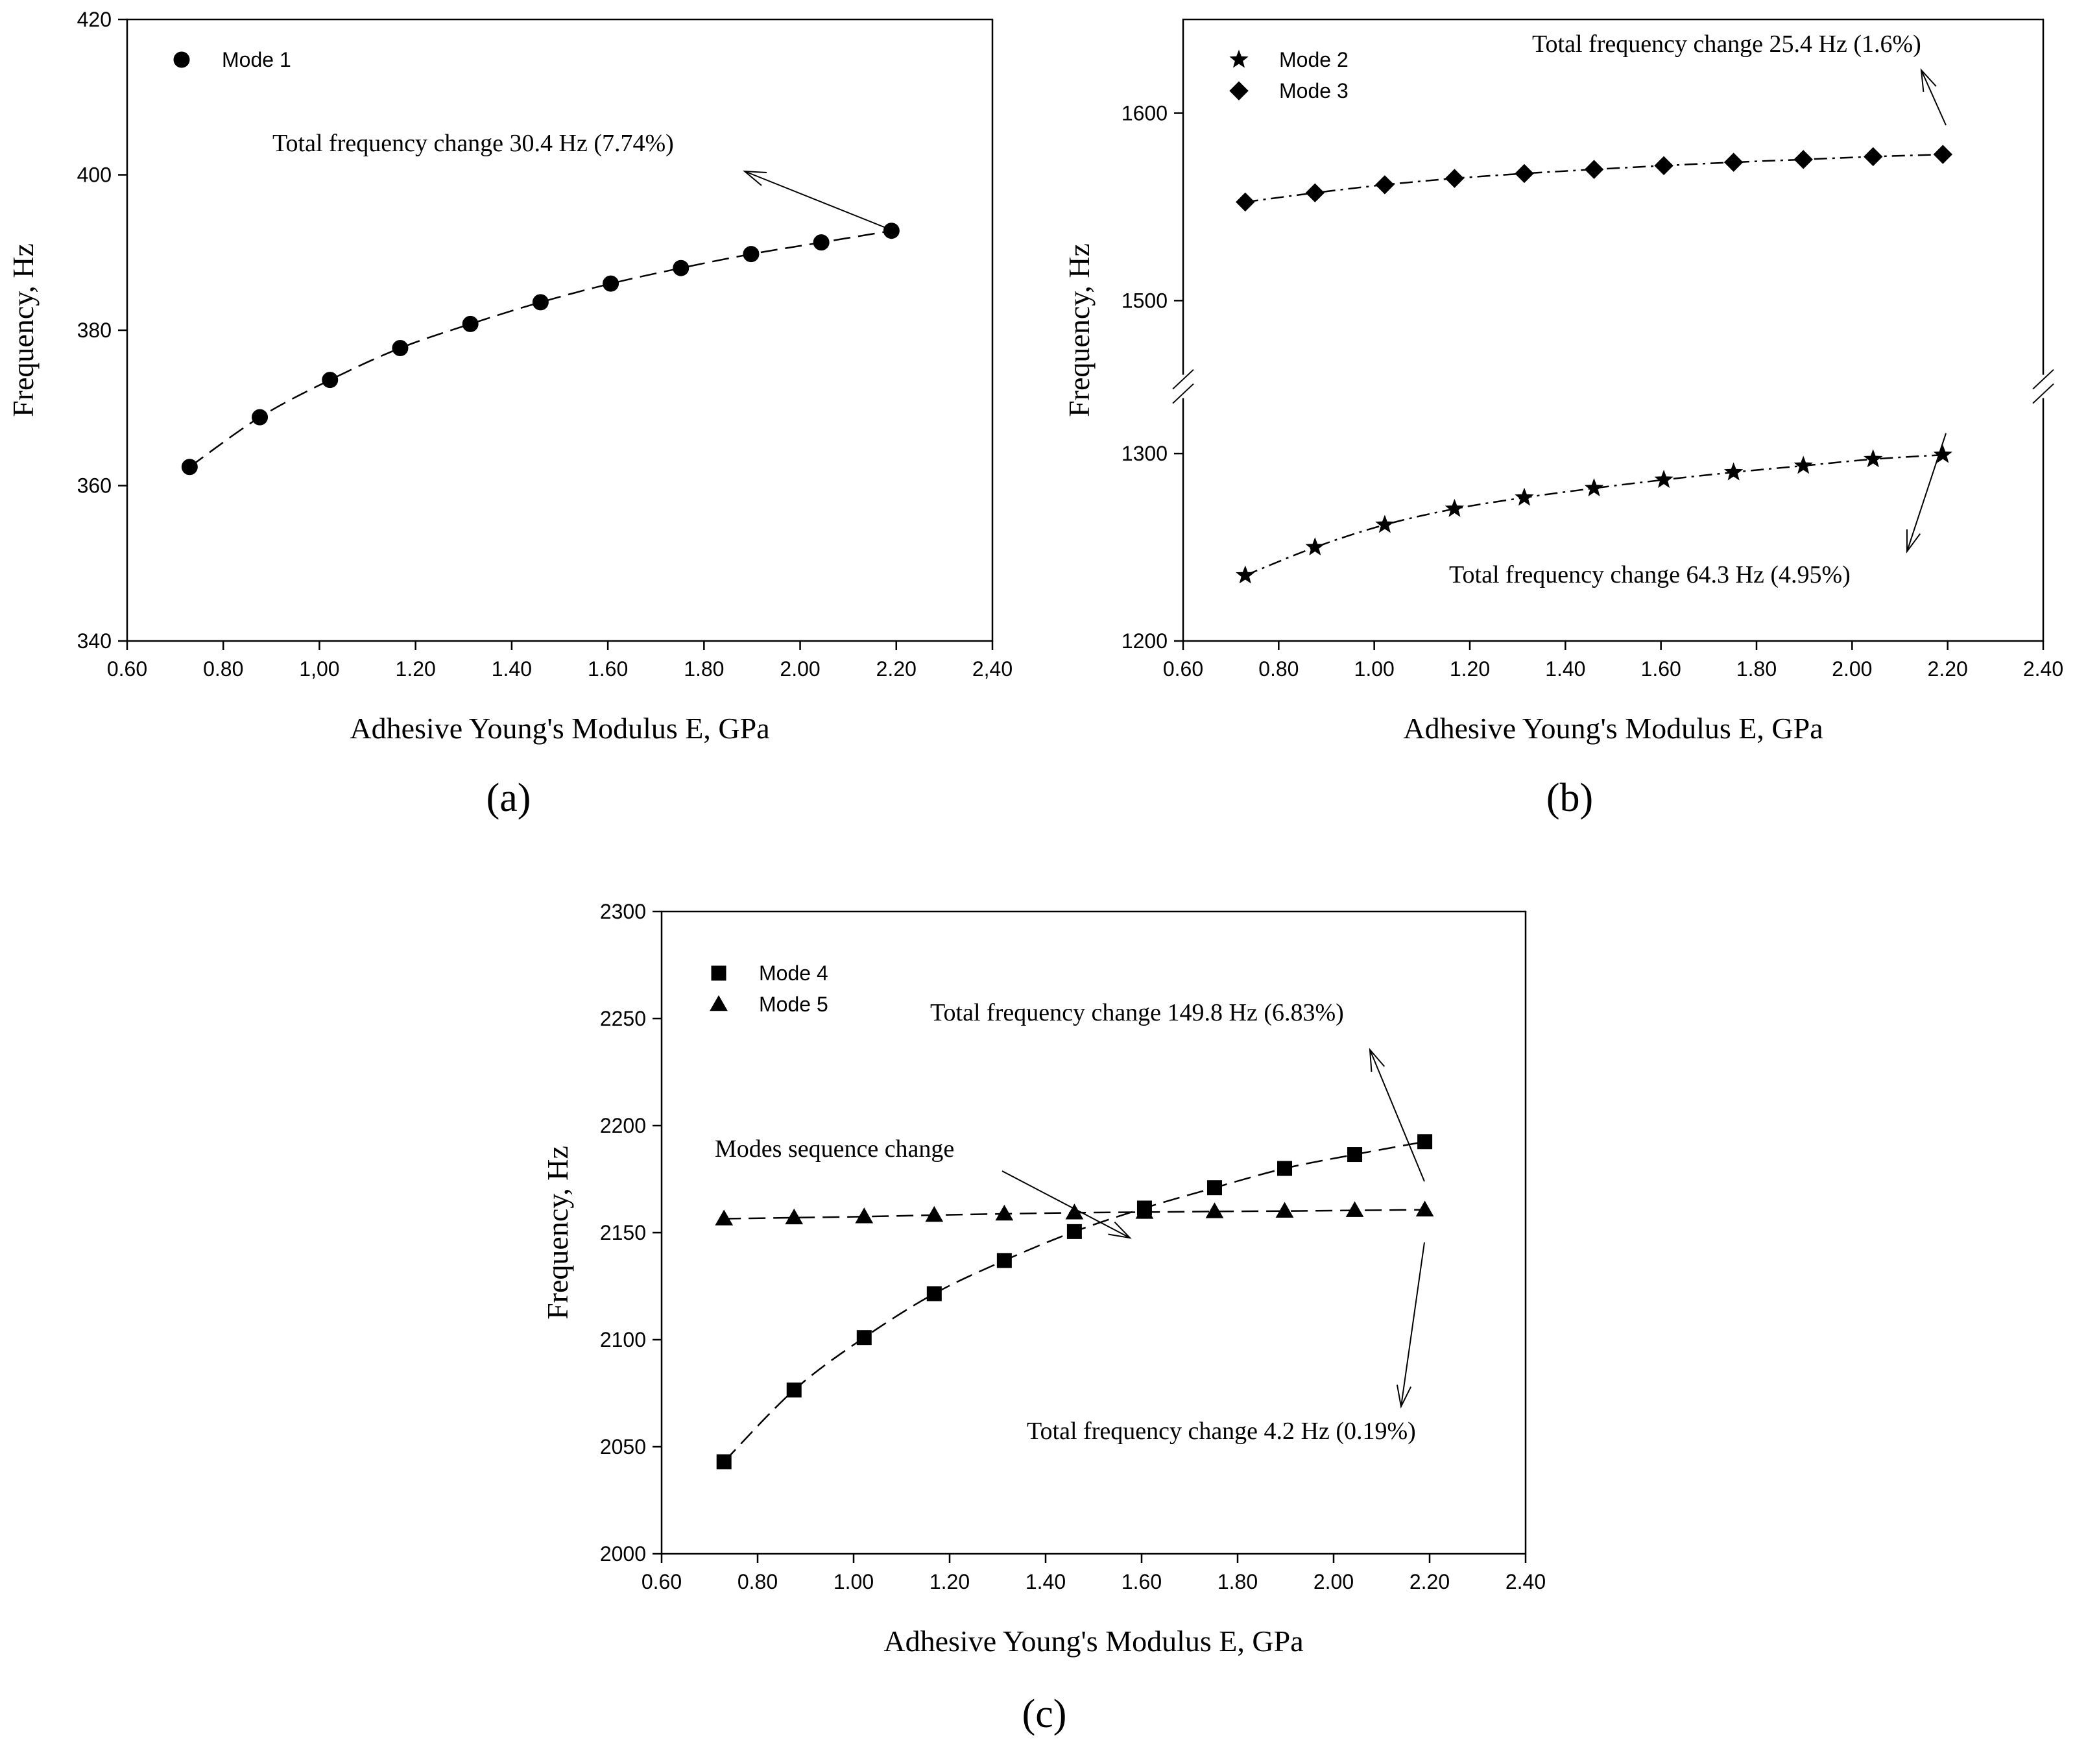  What do you see at coordinates (2043, 386) in the screenshot?
I see `axis-break-mask` at bounding box center [2043, 386].